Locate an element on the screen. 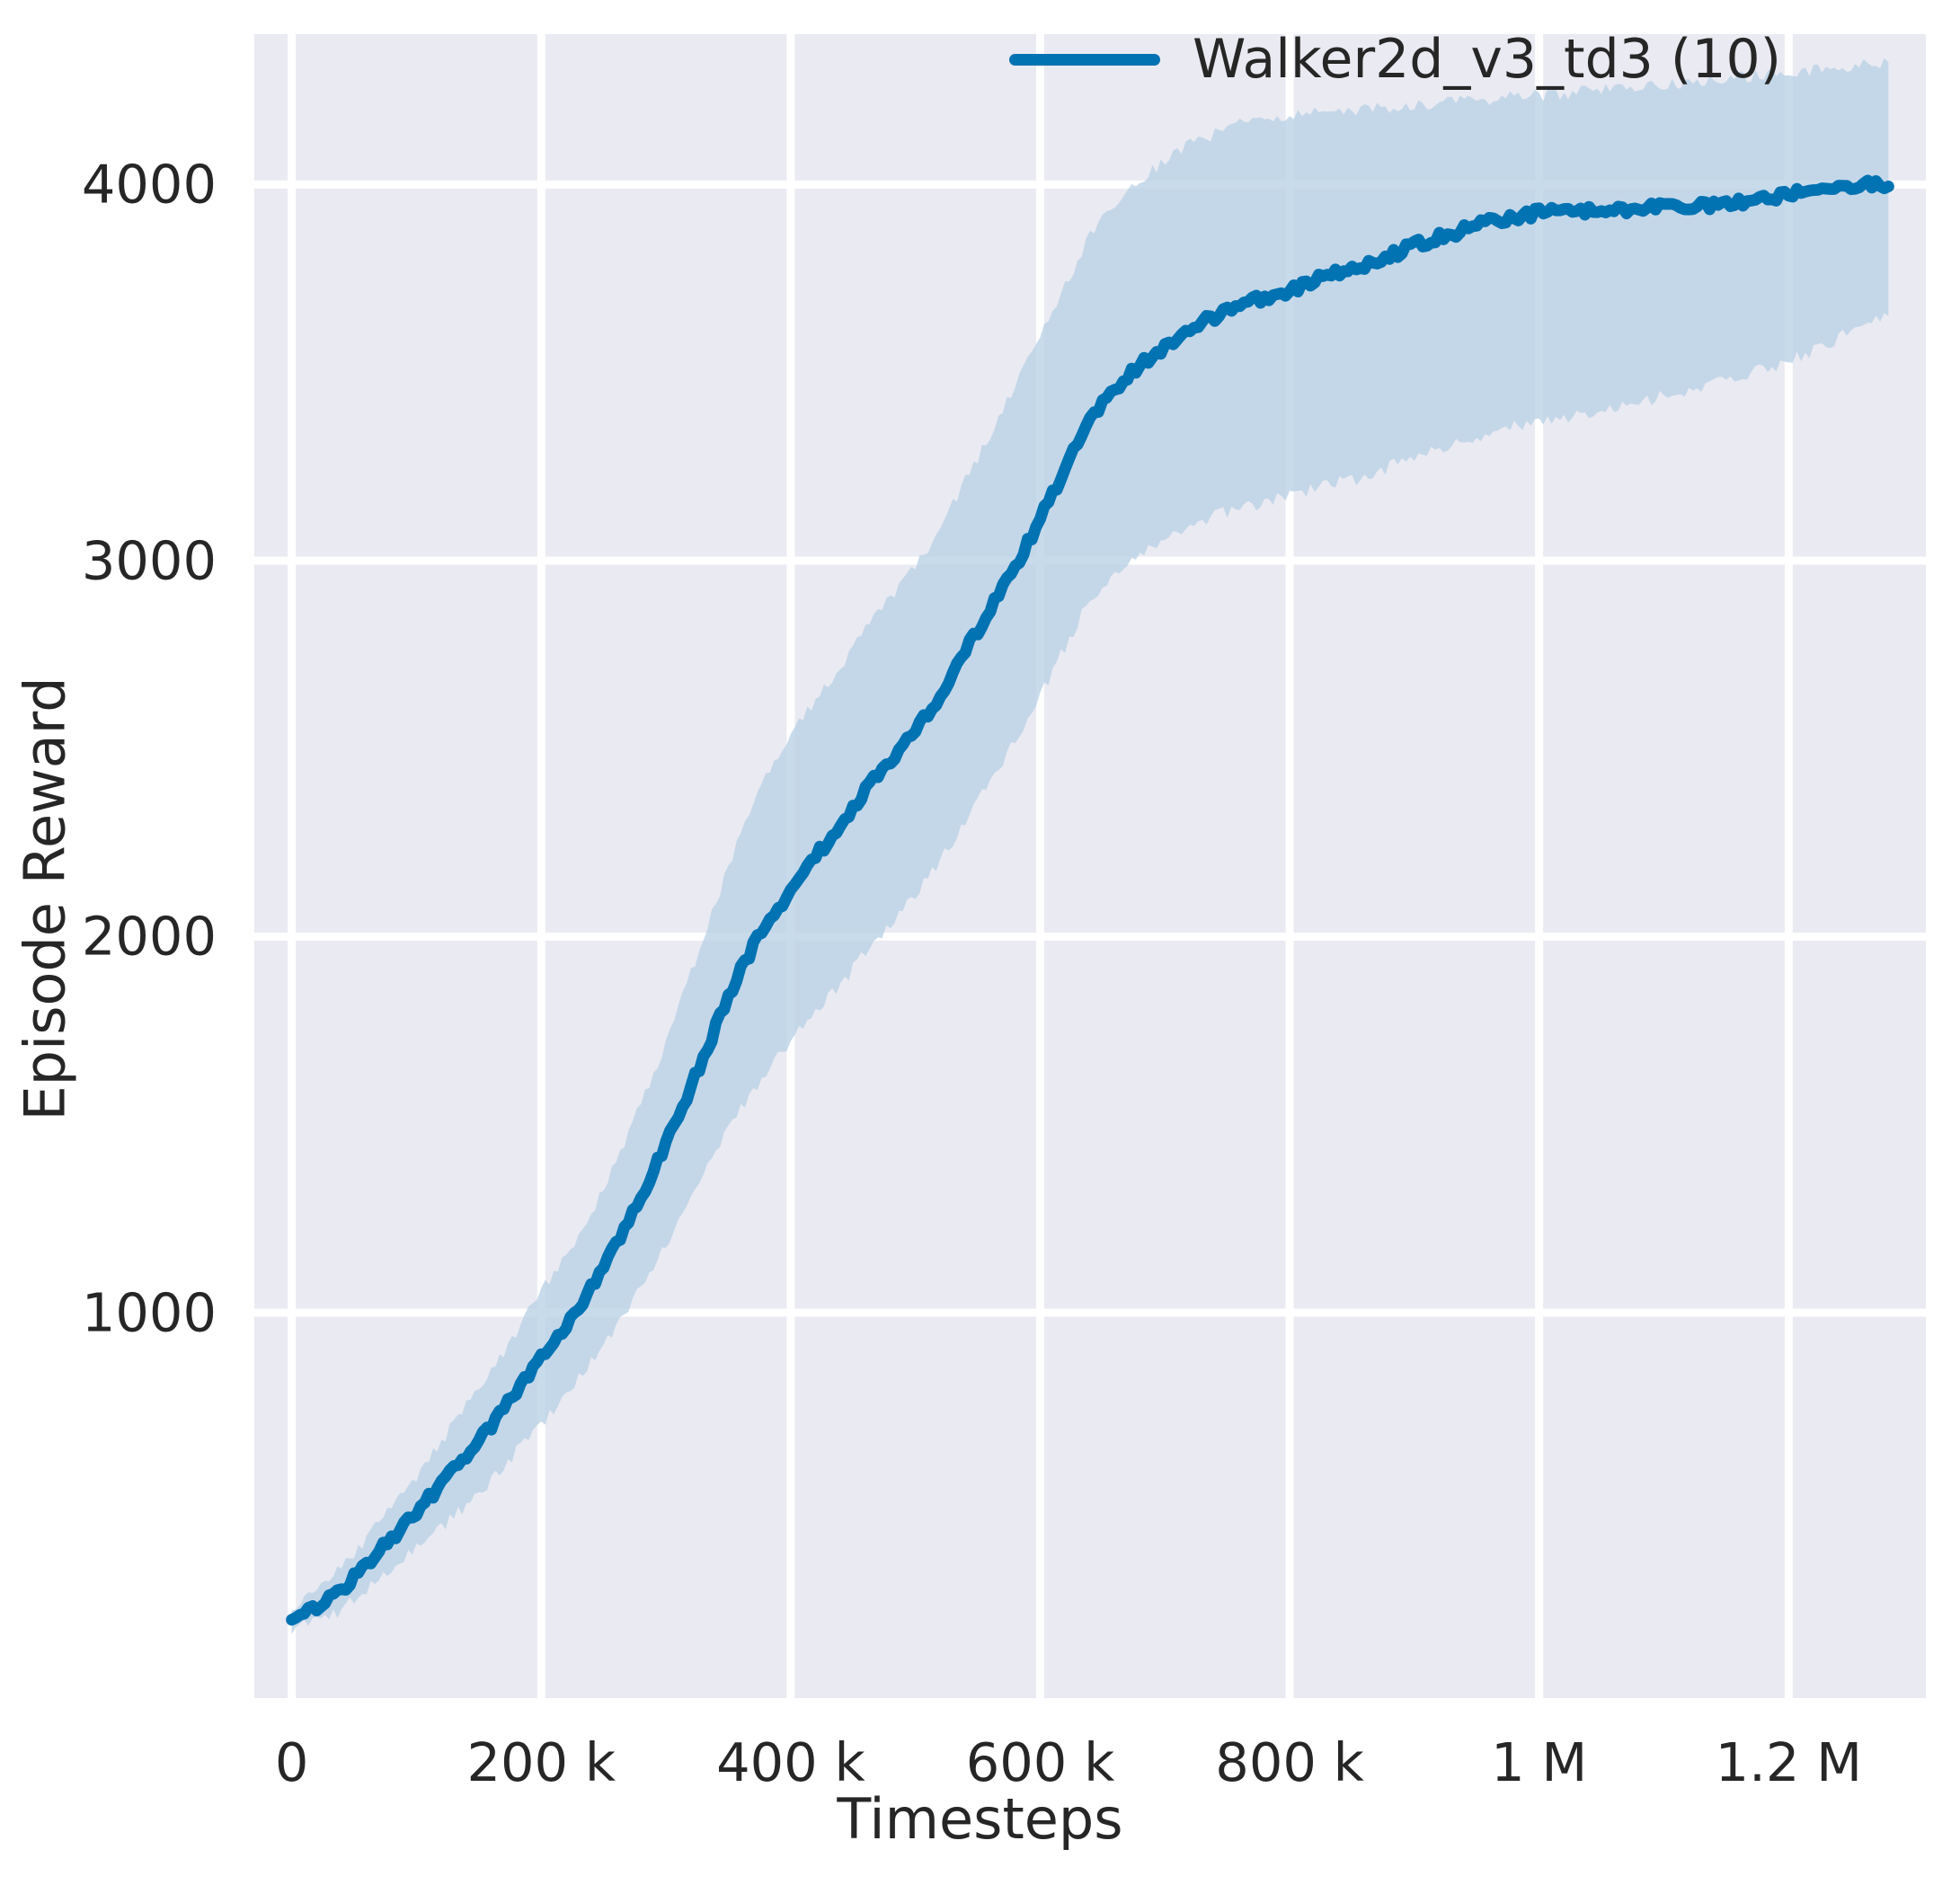  chart-legend: Walker2d_v3_td3 (10) is located at coordinates (1395, 59).